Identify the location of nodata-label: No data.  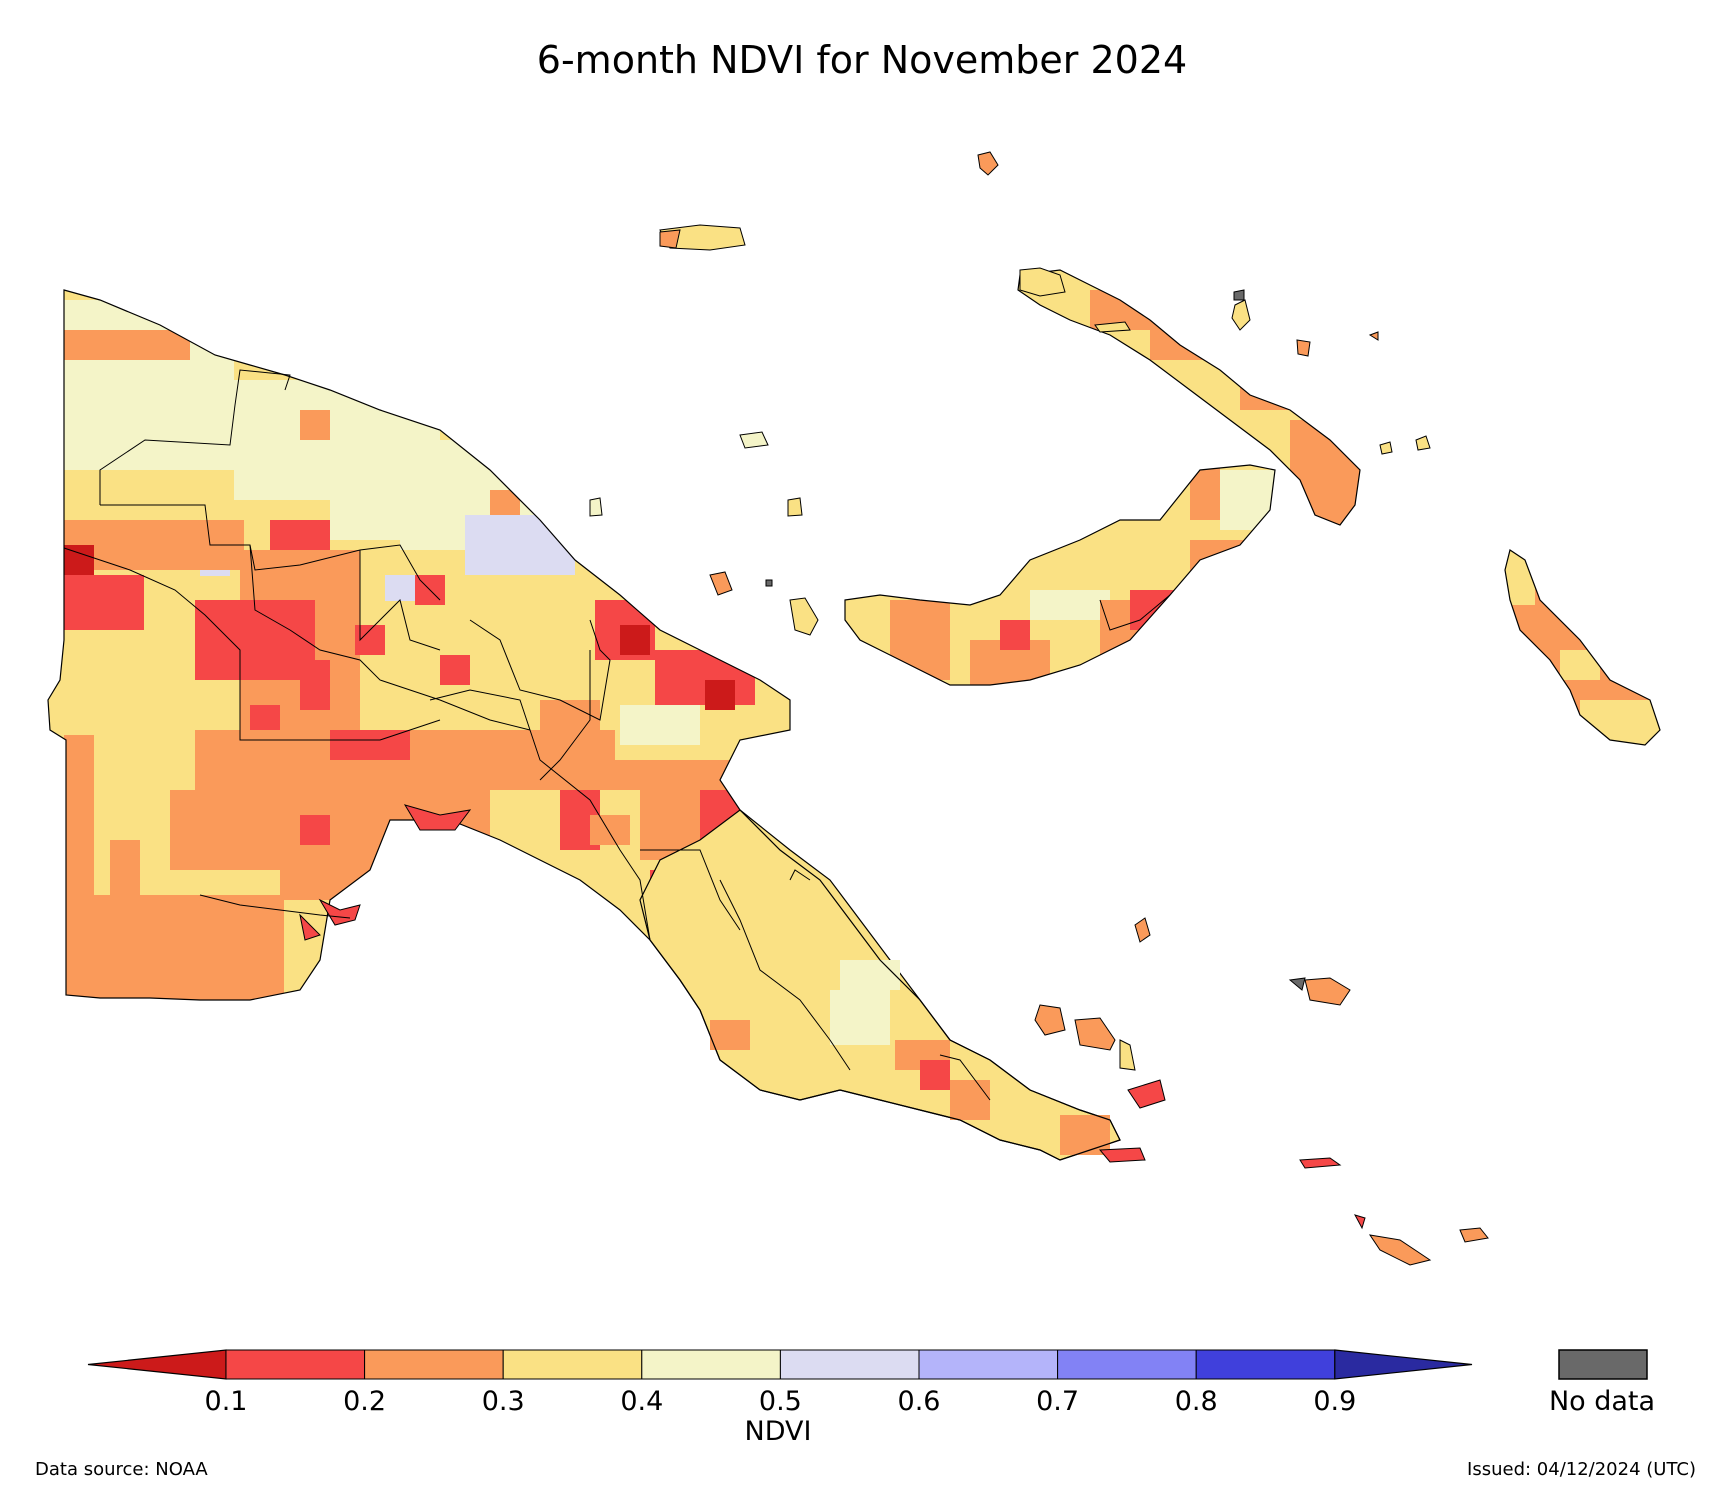
(1602, 1401).